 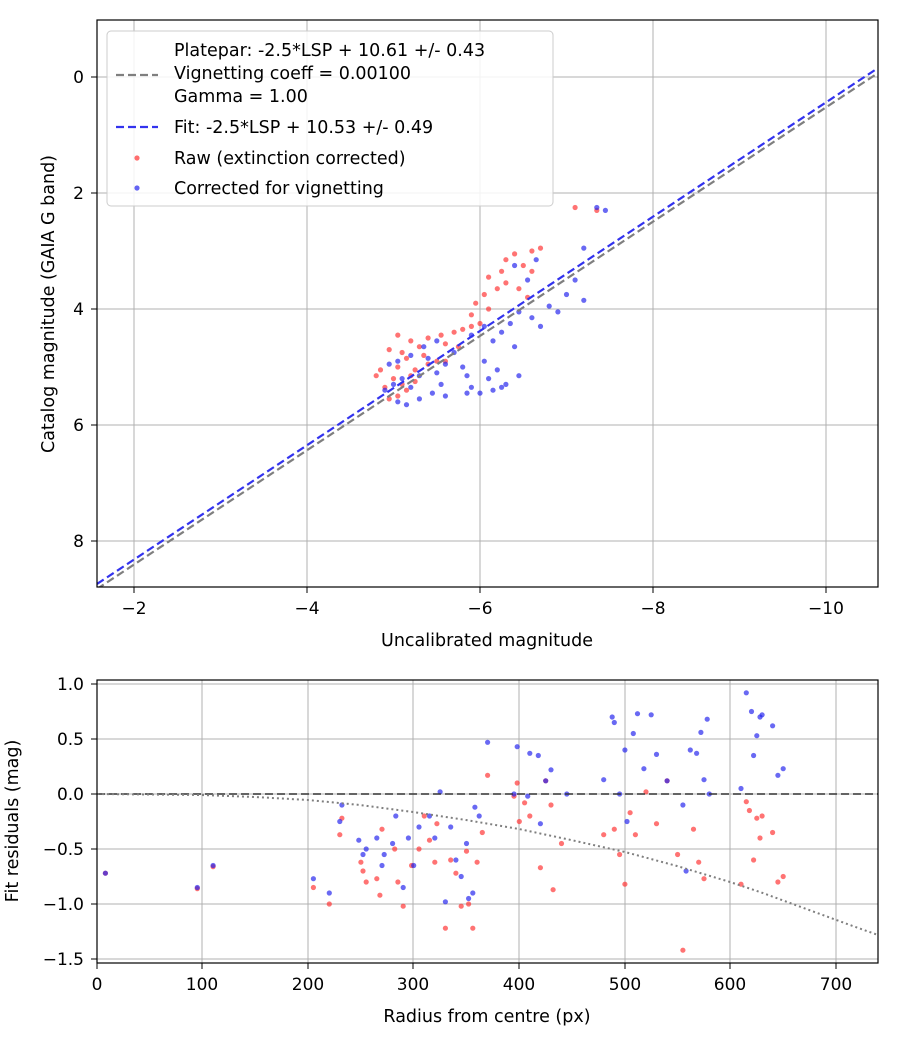 I want to click on top-x-tick-label: −10, so click(x=826, y=609).